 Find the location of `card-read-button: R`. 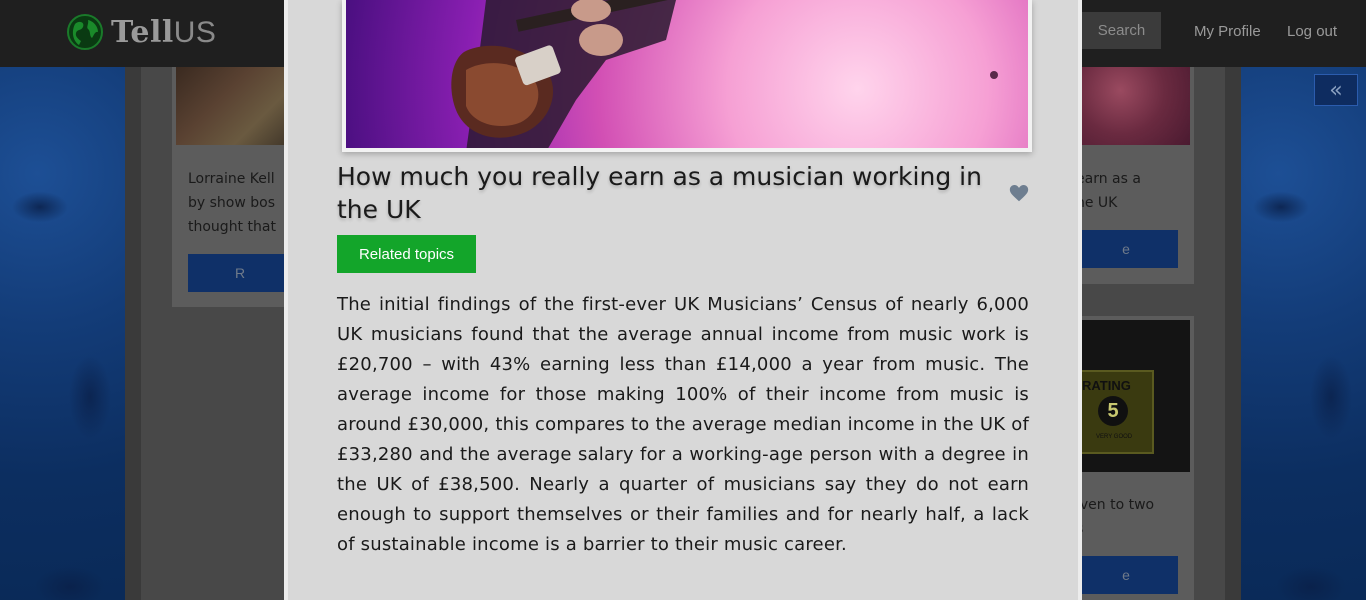

card-read-button: R is located at coordinates (240, 273).